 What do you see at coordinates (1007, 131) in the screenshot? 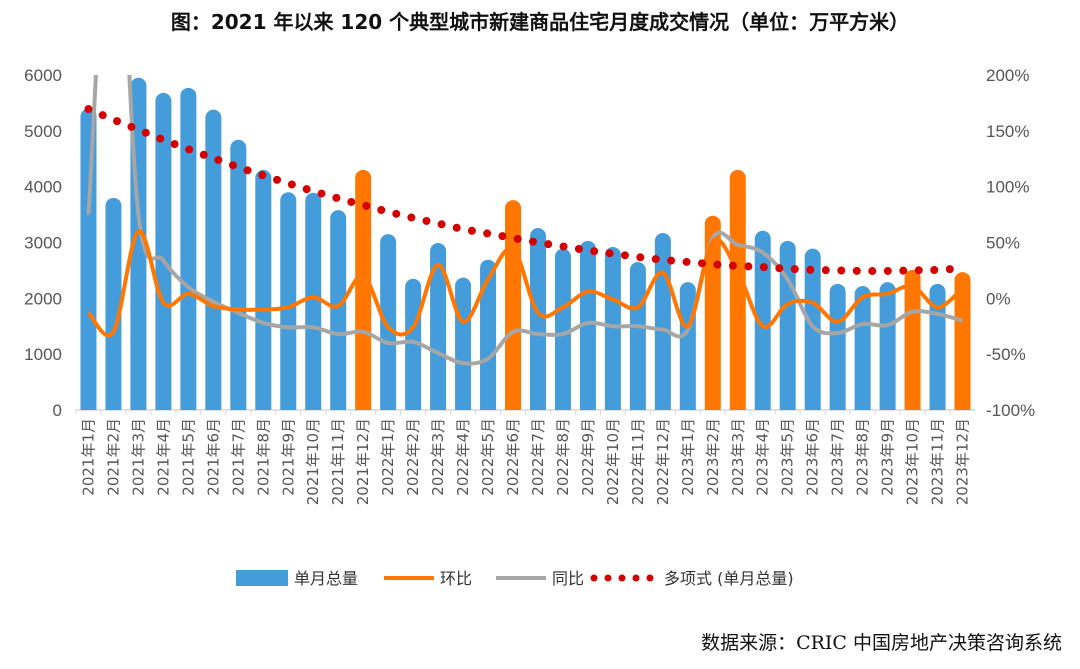
I see `right-tick-label: 150%` at bounding box center [1007, 131].